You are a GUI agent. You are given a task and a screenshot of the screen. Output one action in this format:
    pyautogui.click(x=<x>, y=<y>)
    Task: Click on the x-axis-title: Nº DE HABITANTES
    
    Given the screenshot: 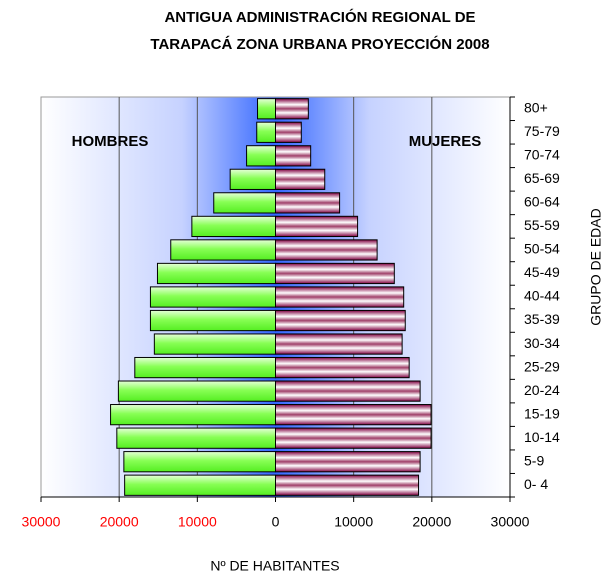 What is the action you would take?
    pyautogui.click(x=274, y=566)
    